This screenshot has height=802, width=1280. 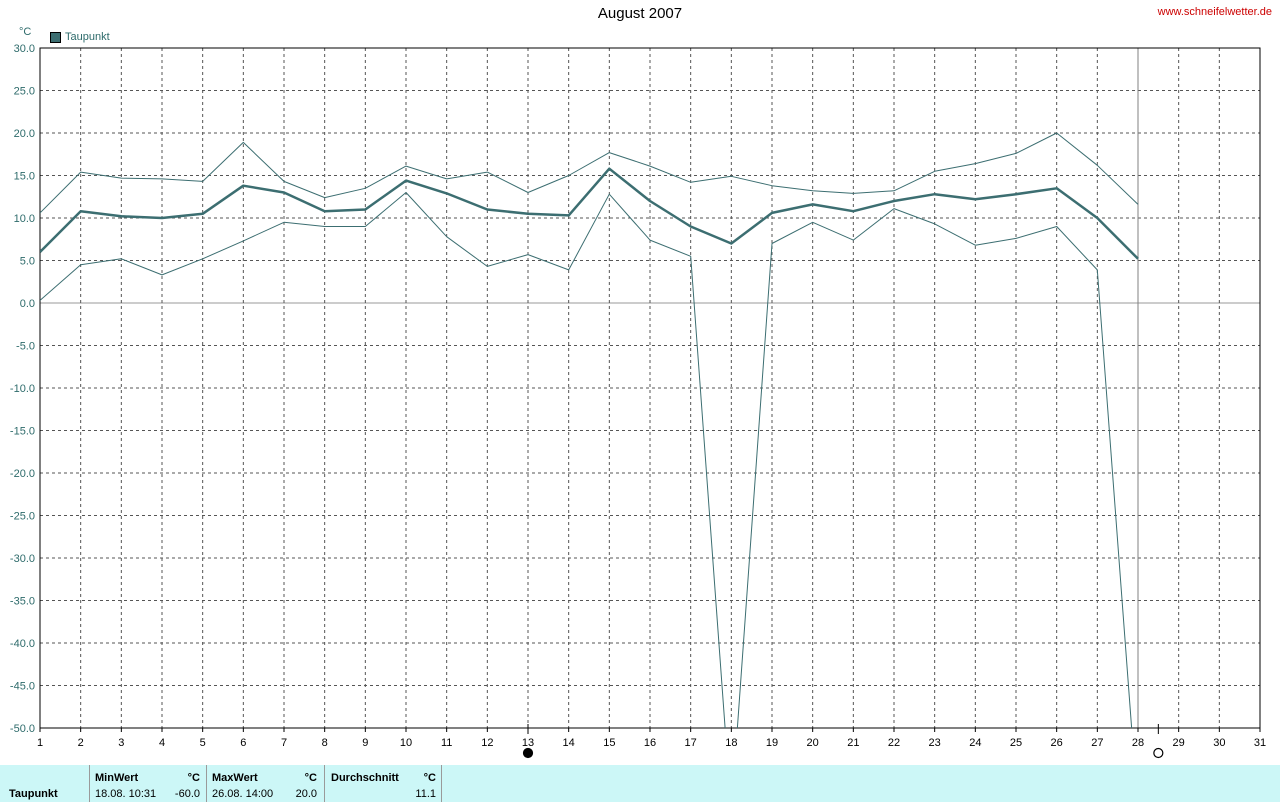 I want to click on x-tick-label: 8, so click(x=325, y=743).